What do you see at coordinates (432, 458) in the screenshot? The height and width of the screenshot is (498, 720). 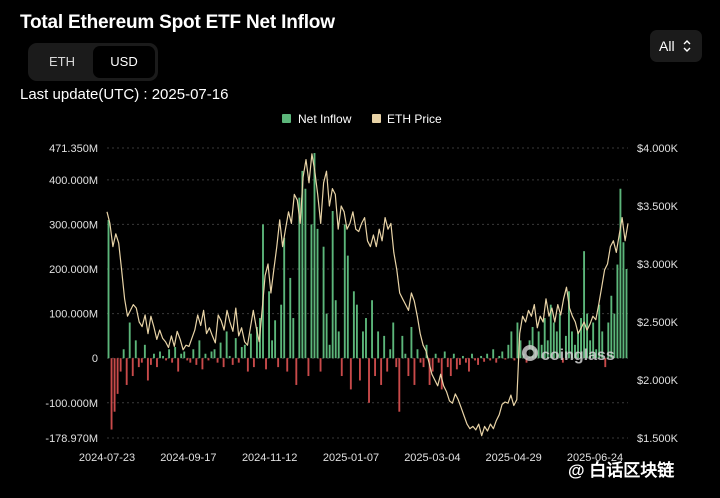 I see `x-tick-label: 2025-03-04` at bounding box center [432, 458].